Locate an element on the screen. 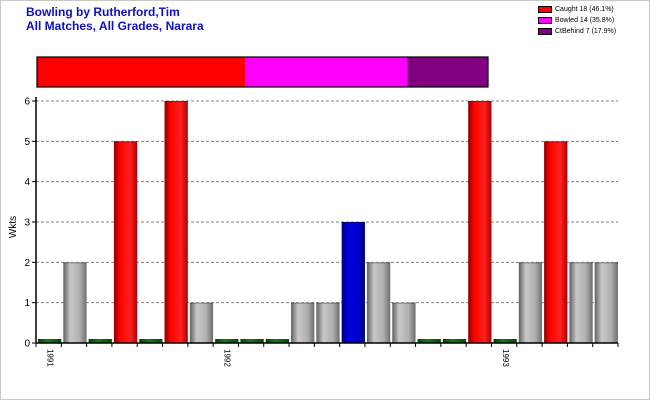 The height and width of the screenshot is (400, 650). chart-subtitle: All Matches, All Grades, Narara is located at coordinates (115, 26).